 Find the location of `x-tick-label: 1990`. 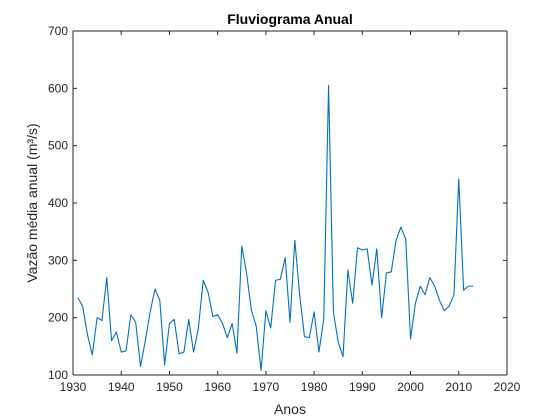

x-tick-label: 1990 is located at coordinates (362, 387).